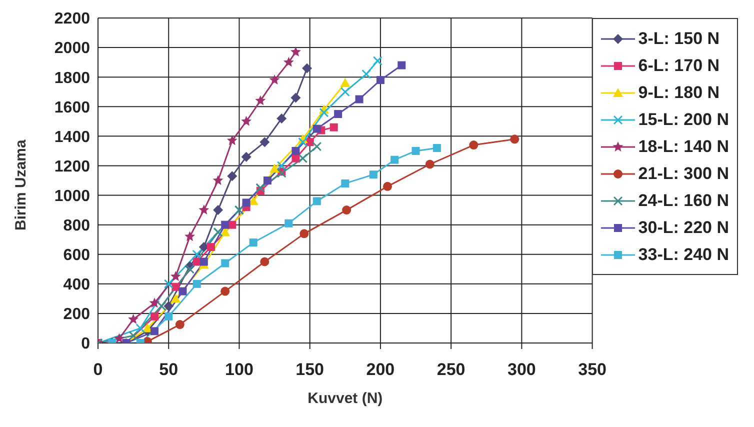  Describe the element at coordinates (683, 120) in the screenshot. I see `legend-label: 15-L: 200 N` at that location.